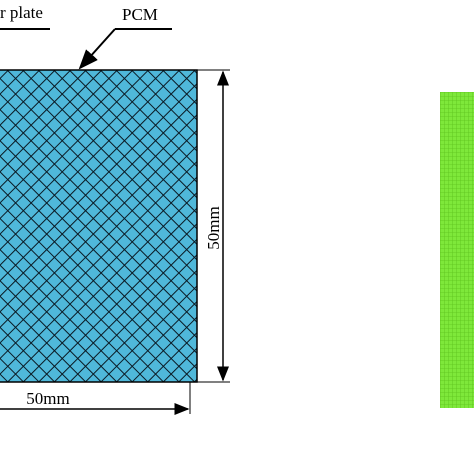 Image resolution: width=474 pixels, height=474 pixels. I want to click on mesh-strip, so click(457, 250).